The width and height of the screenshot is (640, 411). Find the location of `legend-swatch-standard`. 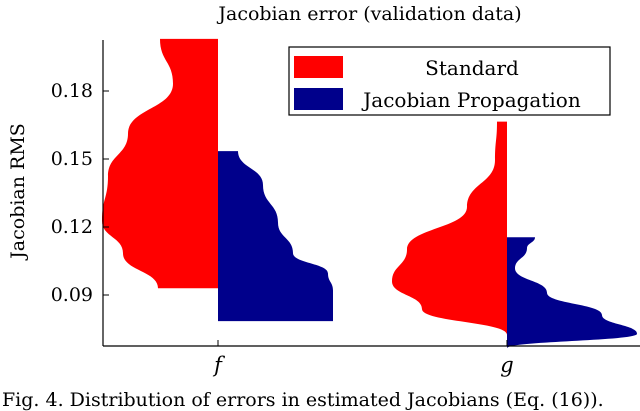

legend-swatch-standard is located at coordinates (318, 67).